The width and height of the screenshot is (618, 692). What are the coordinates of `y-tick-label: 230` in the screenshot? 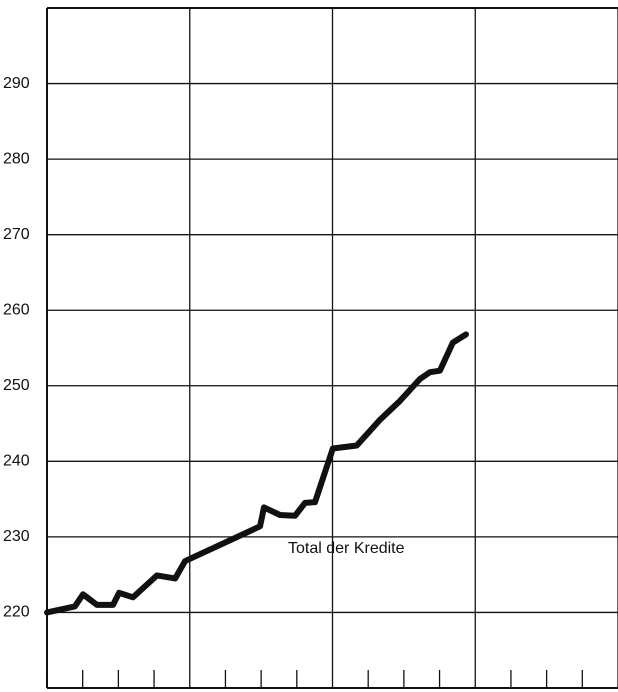 It's located at (16, 536).